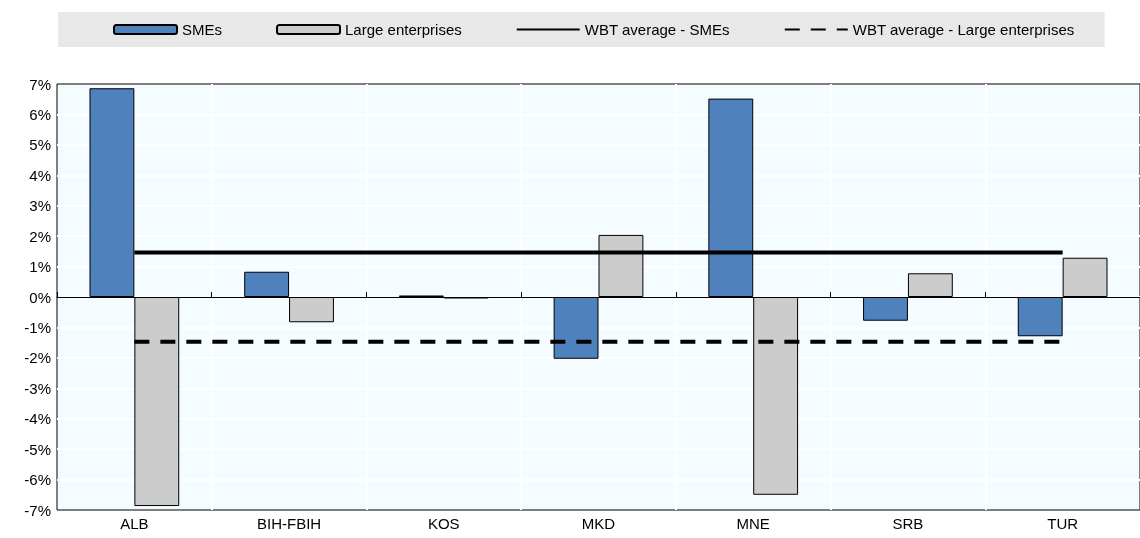 Image resolution: width=1140 pixels, height=538 pixels. What do you see at coordinates (37, 327) in the screenshot?
I see `y-tick-label: -1%` at bounding box center [37, 327].